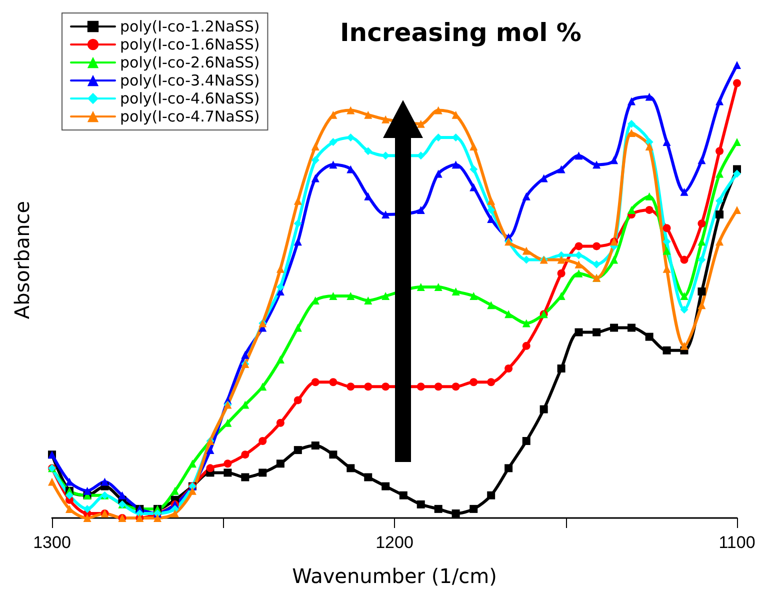 This screenshot has width=759, height=598. What do you see at coordinates (22, 260) in the screenshot?
I see `y-axis-title: Absorbance` at bounding box center [22, 260].